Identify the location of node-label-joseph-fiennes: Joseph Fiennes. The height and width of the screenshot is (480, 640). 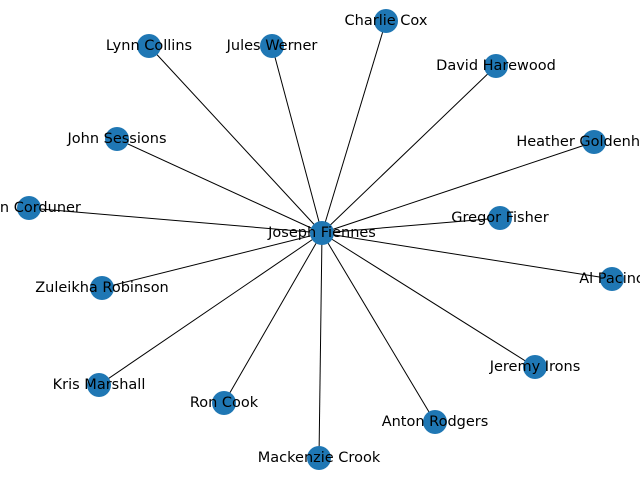
(321, 233).